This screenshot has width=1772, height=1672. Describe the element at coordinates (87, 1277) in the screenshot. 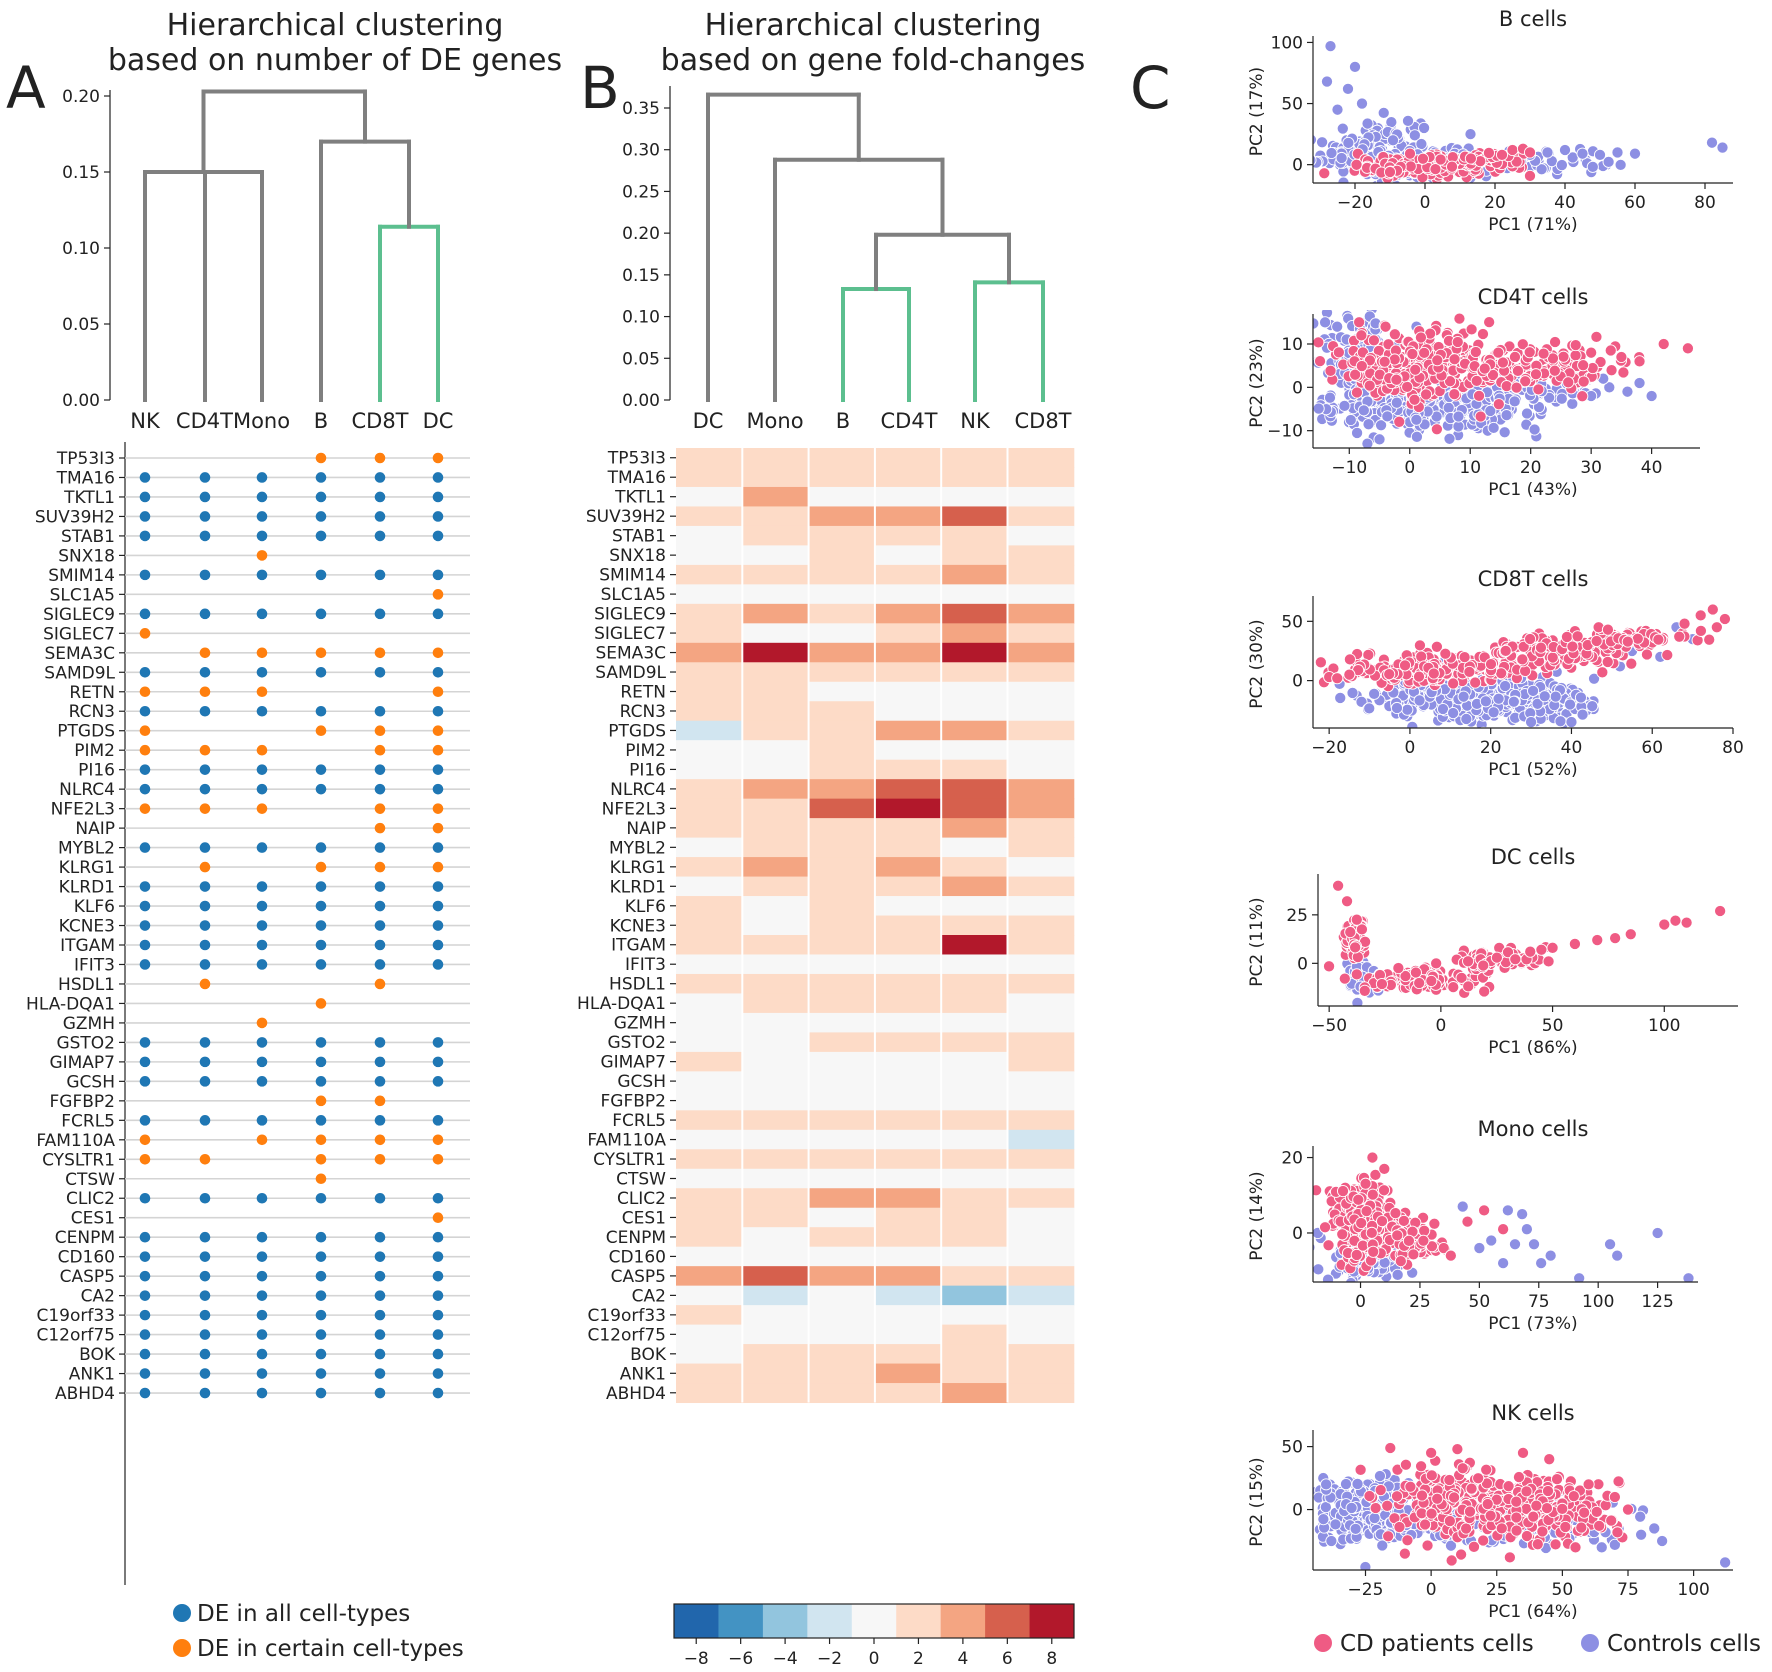

I see `dots-a-gene-label: CASP5` at that location.